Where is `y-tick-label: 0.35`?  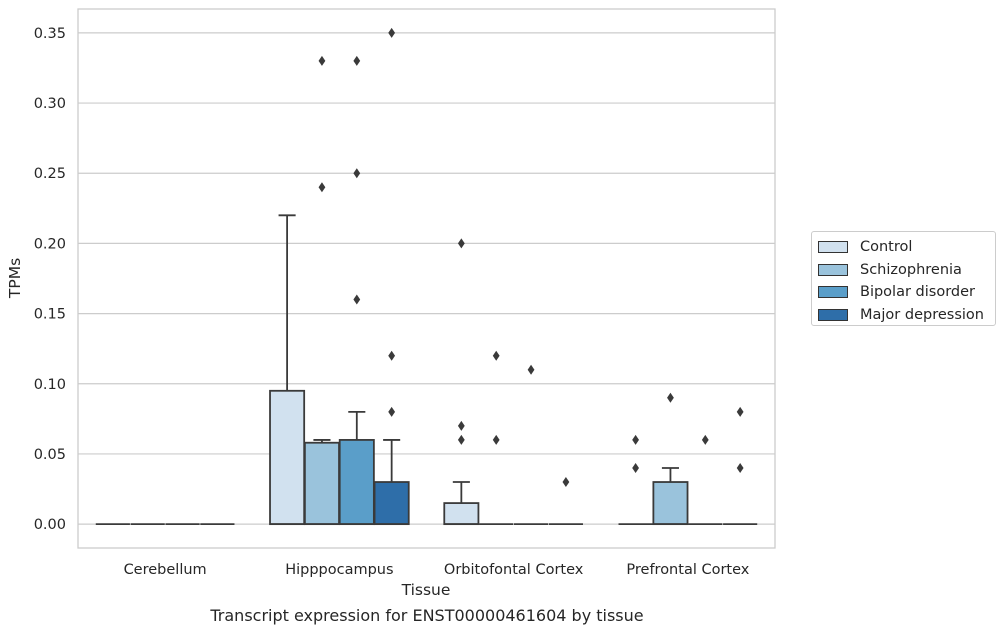
y-tick-label: 0.35 is located at coordinates (50, 34).